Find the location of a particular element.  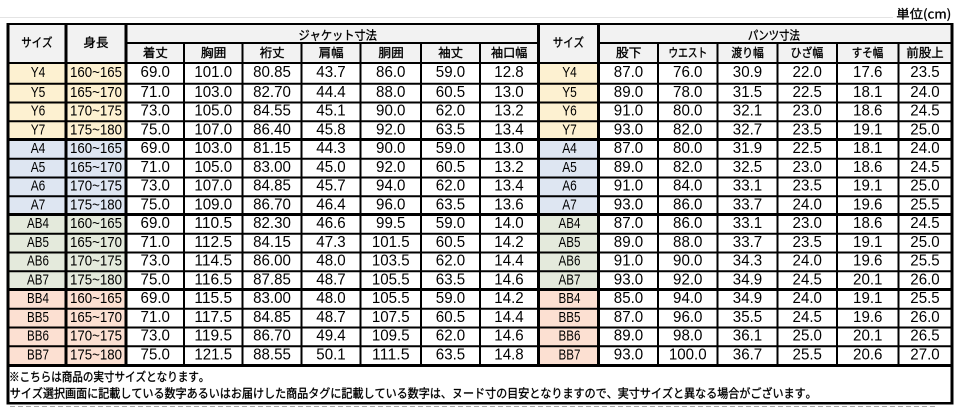

svg-text: 26.0 is located at coordinates (925, 279).